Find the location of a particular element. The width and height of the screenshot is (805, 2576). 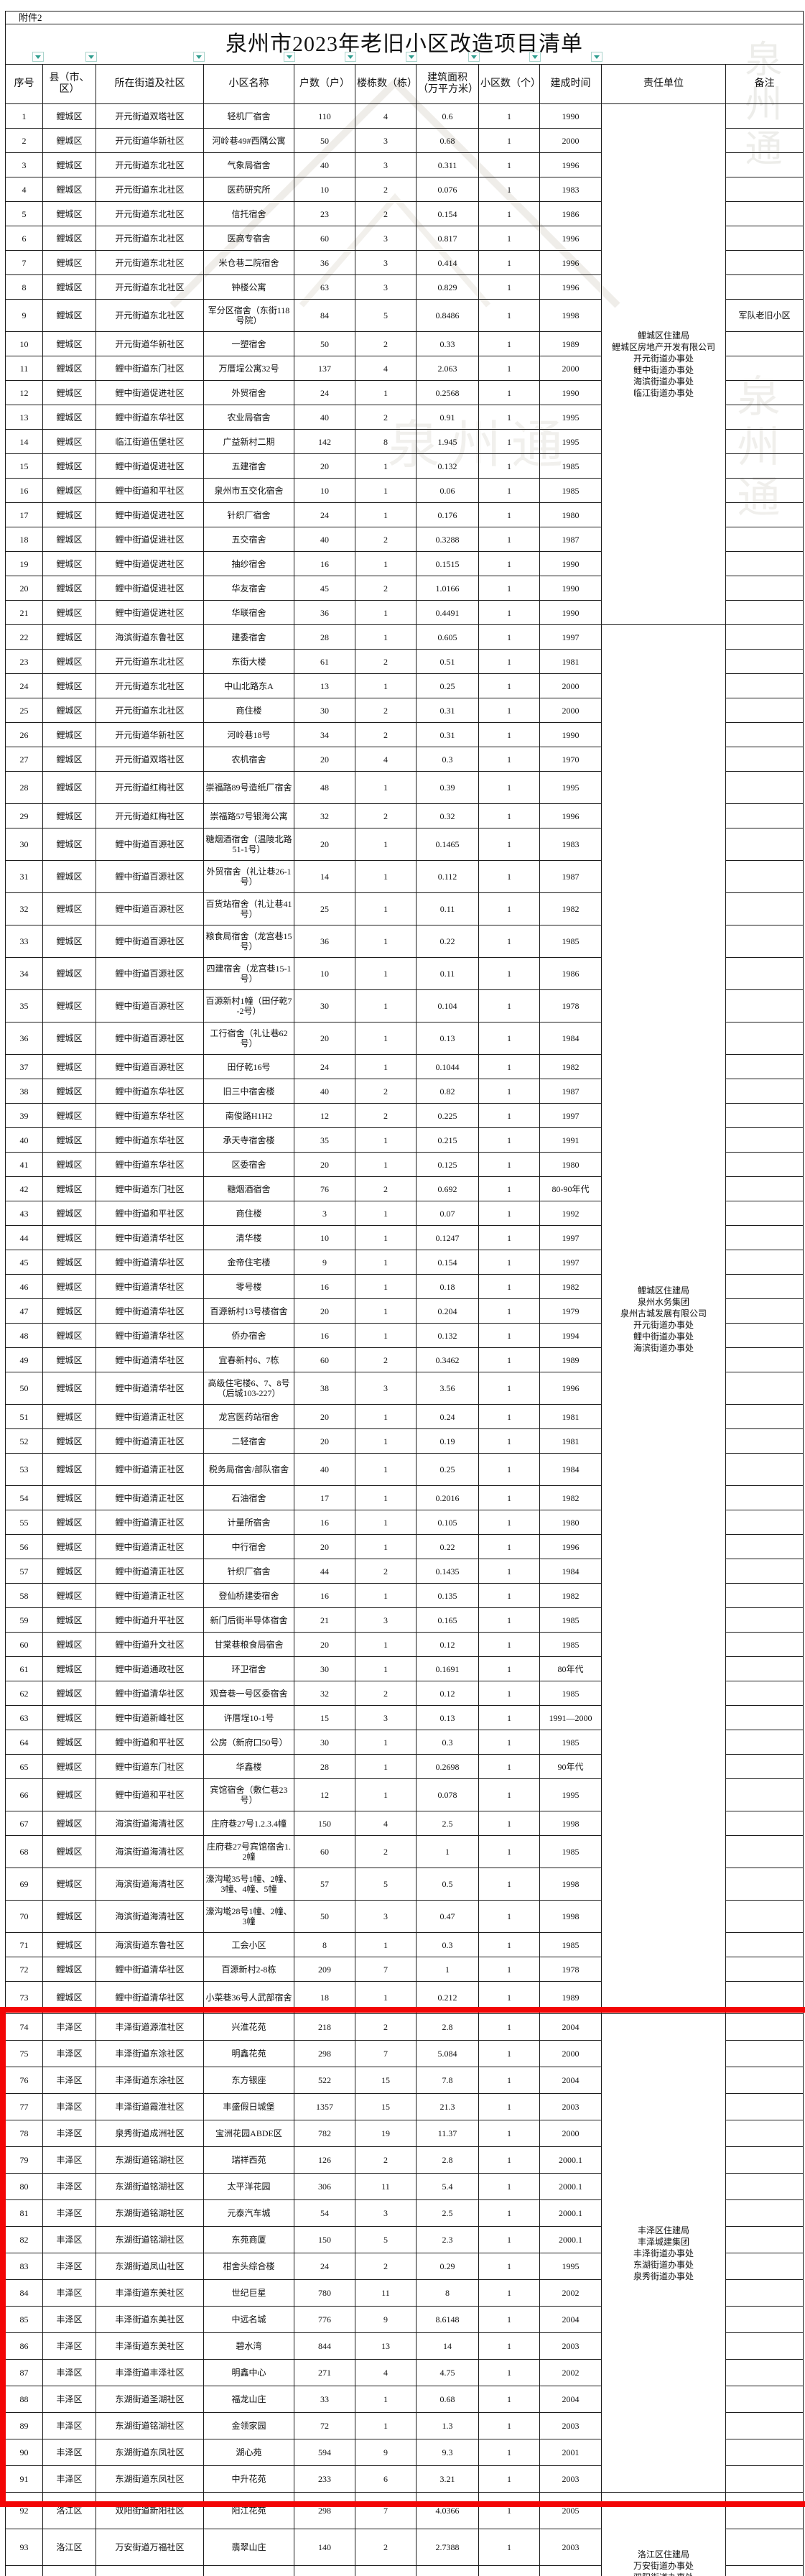

cell-area: 0.31 is located at coordinates (447, 710).